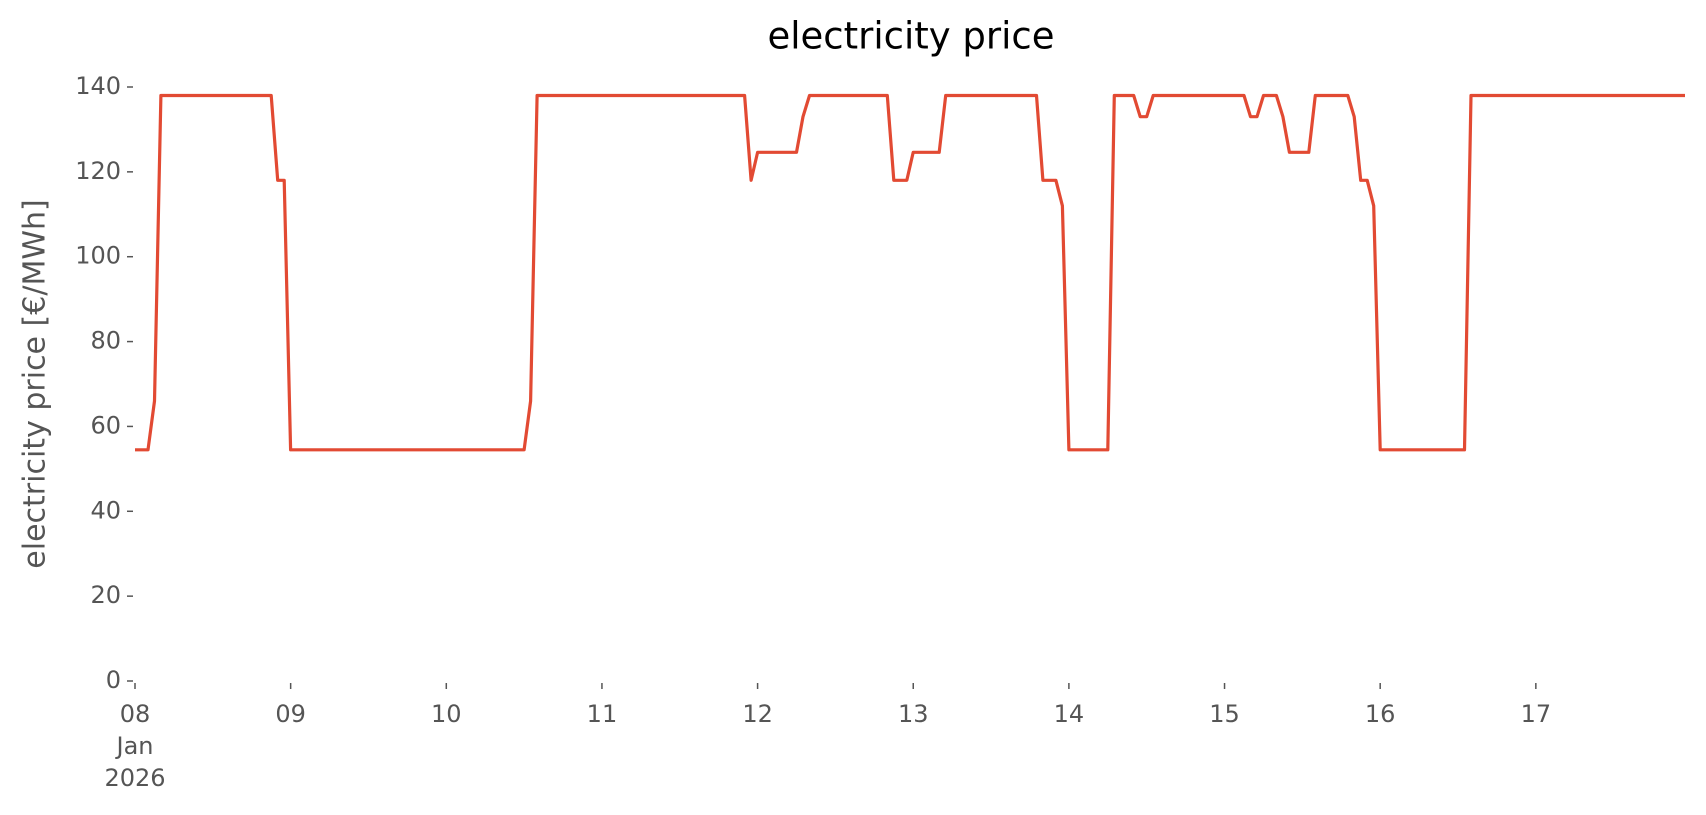 The width and height of the screenshot is (1706, 815). Describe the element at coordinates (98, 256) in the screenshot. I see `y-tick-label: 100` at that location.